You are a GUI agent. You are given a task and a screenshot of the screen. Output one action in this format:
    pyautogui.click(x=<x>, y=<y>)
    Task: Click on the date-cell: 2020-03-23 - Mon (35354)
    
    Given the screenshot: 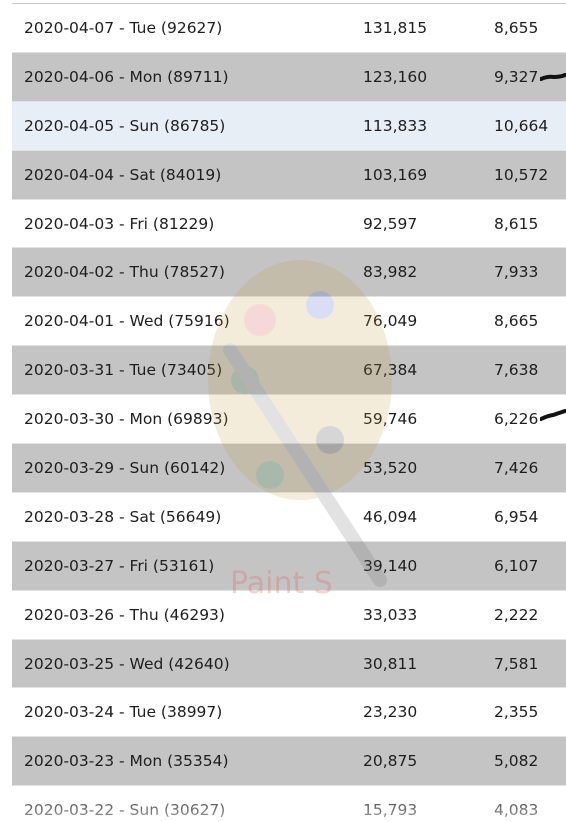 What is the action you would take?
    pyautogui.click(x=126, y=761)
    